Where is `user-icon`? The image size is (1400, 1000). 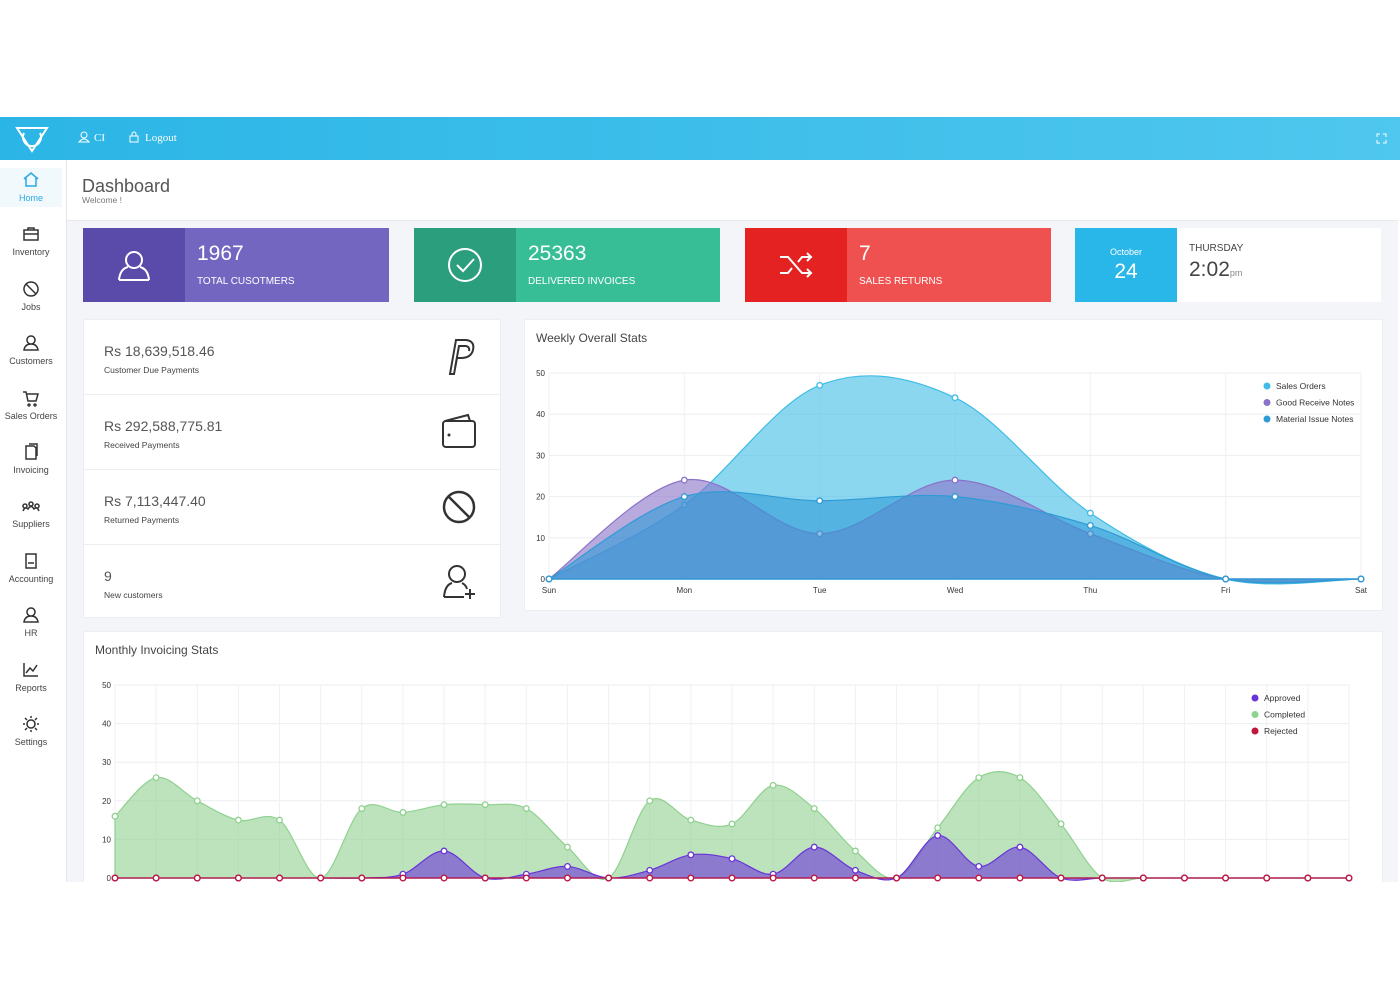 user-icon is located at coordinates (84, 137).